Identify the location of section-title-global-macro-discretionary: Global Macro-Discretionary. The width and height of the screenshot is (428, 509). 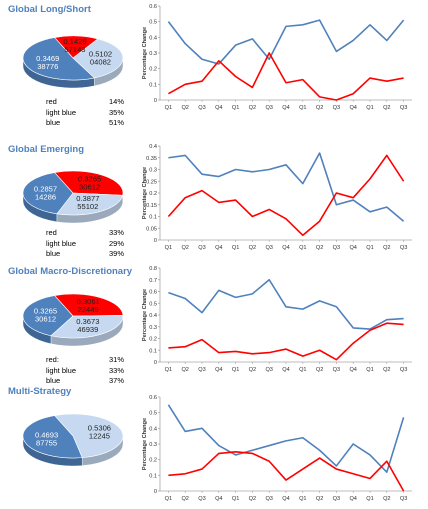
(70, 271).